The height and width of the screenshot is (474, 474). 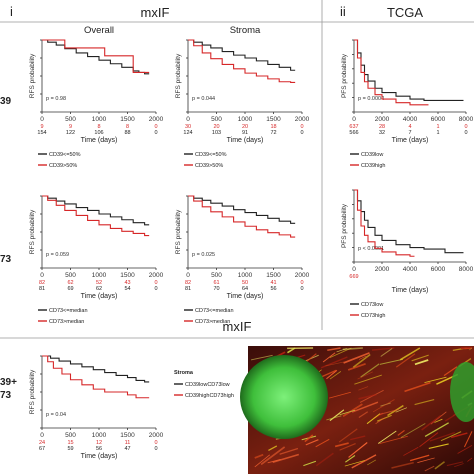 I want to click on risk-count-high: 15, so click(x=70, y=443).